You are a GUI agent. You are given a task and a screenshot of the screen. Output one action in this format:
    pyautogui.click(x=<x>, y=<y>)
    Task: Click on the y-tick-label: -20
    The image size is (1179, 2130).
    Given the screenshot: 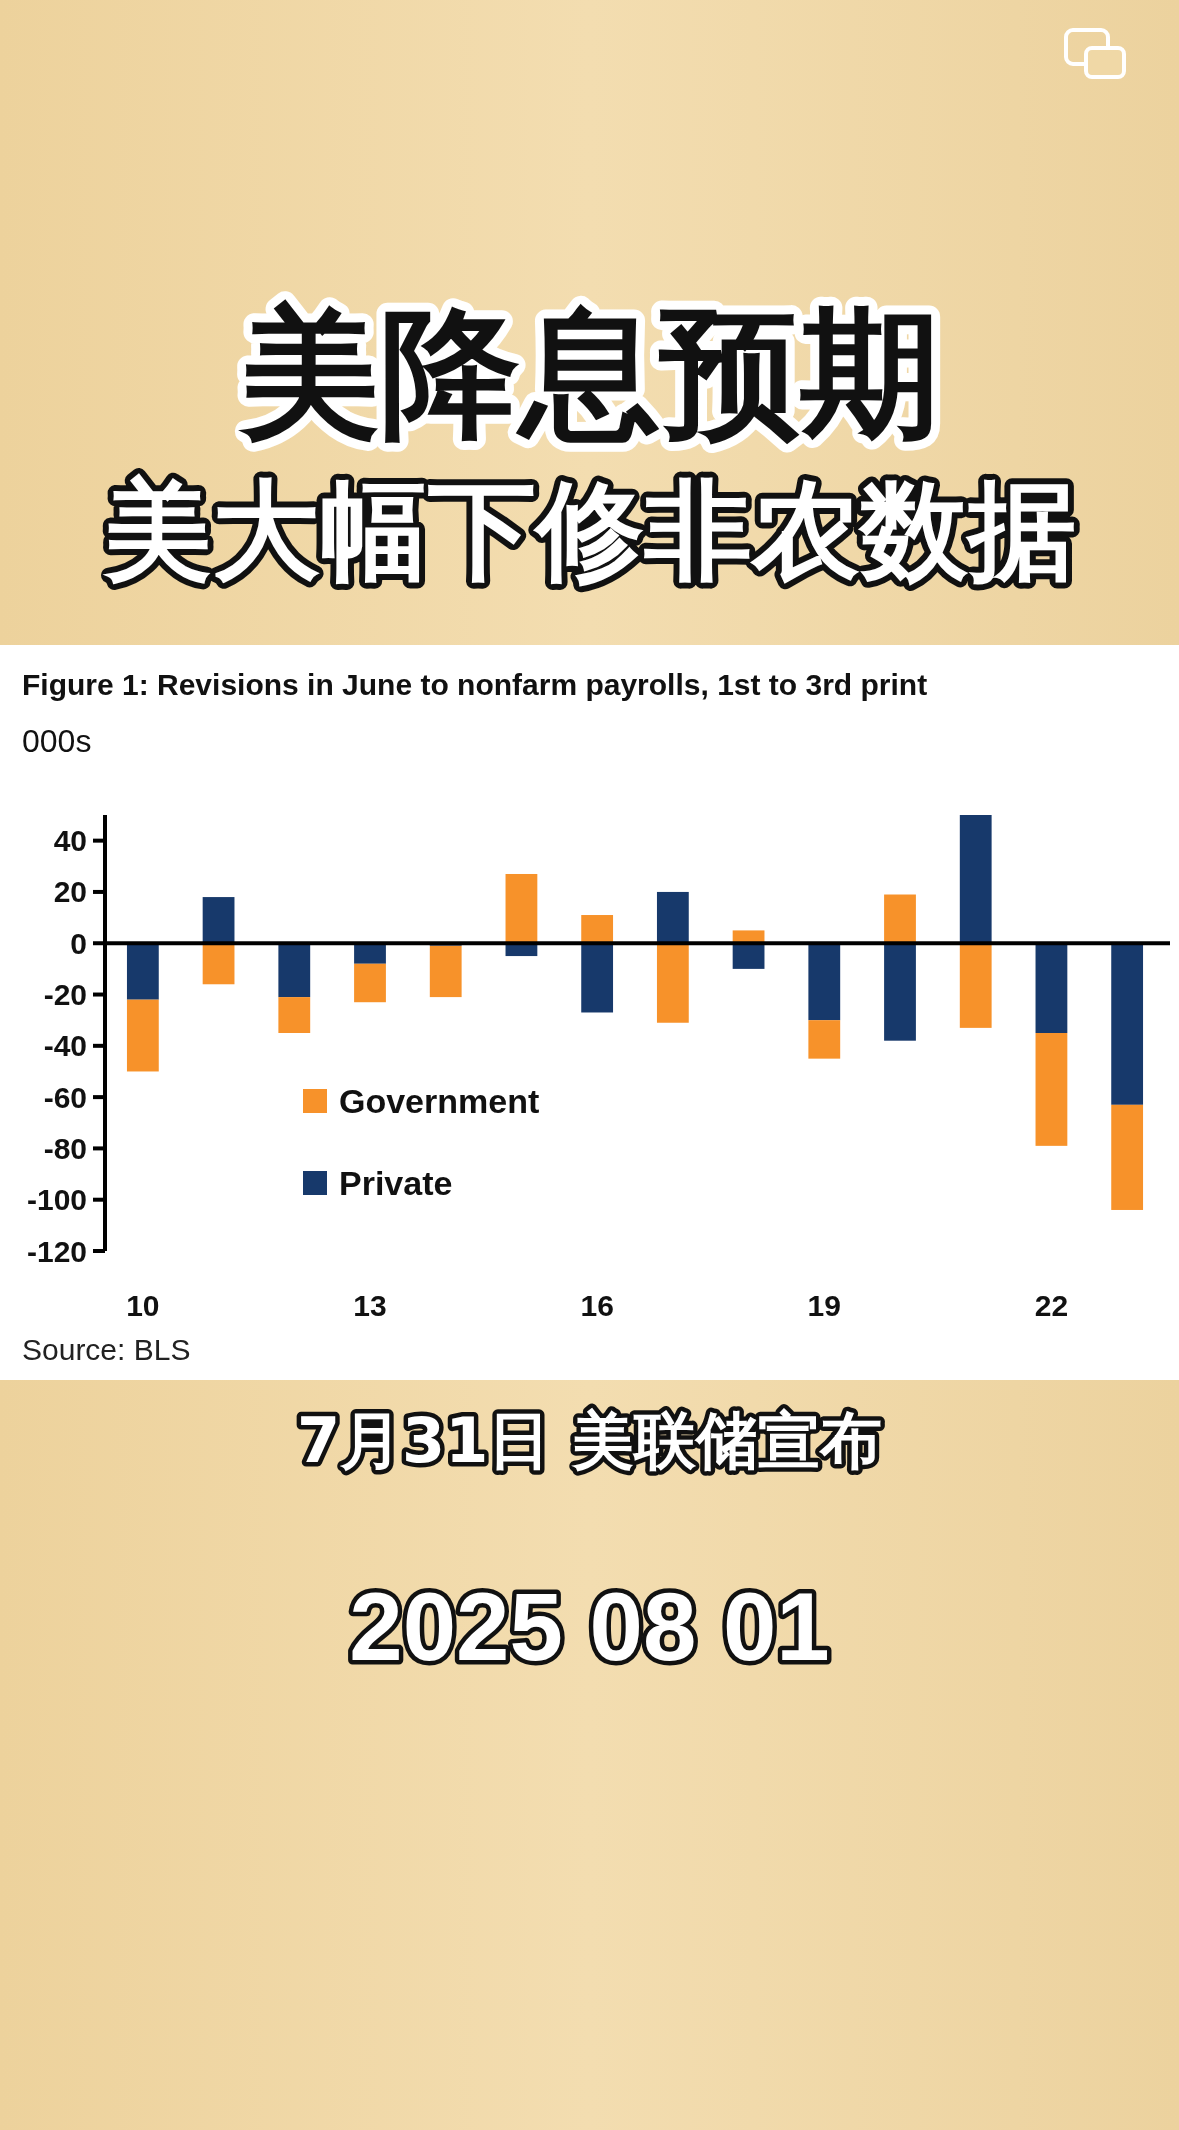 What is the action you would take?
    pyautogui.click(x=65, y=995)
    